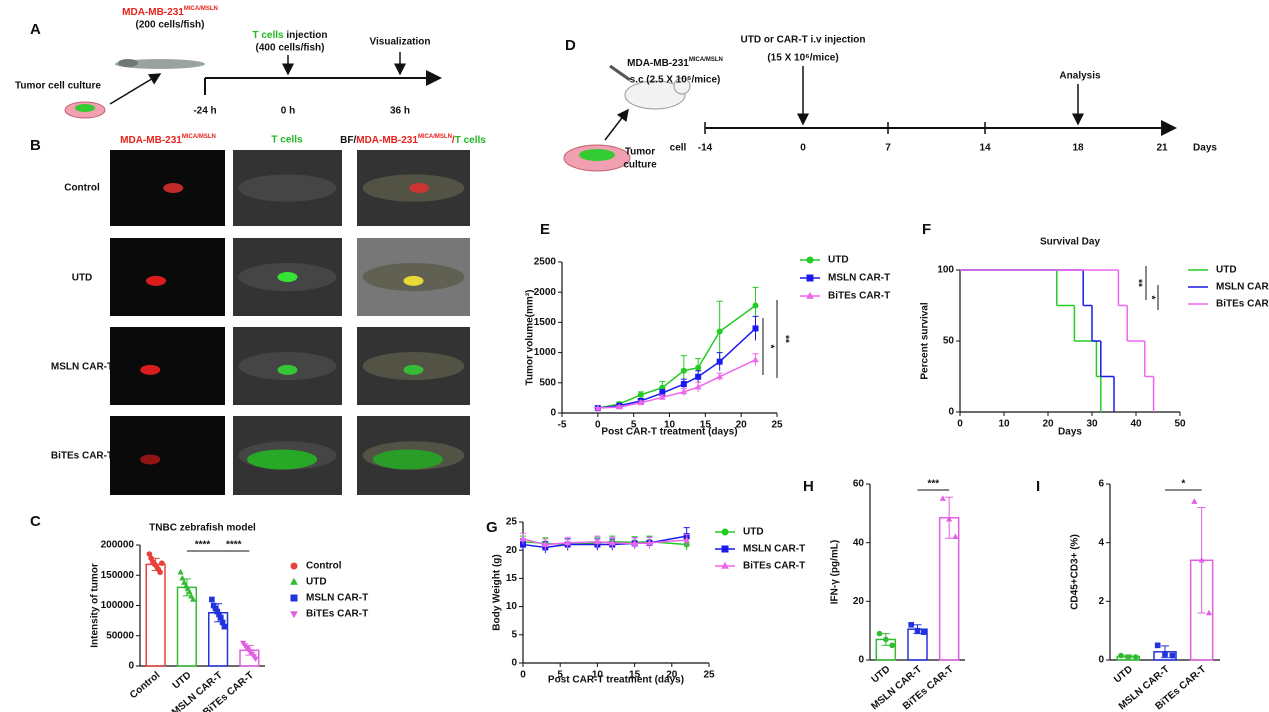 This screenshot has width=1269, height=712. Describe the element at coordinates (435, 137) in the screenshot. I see `col-sup: MICA/MSLN` at that location.